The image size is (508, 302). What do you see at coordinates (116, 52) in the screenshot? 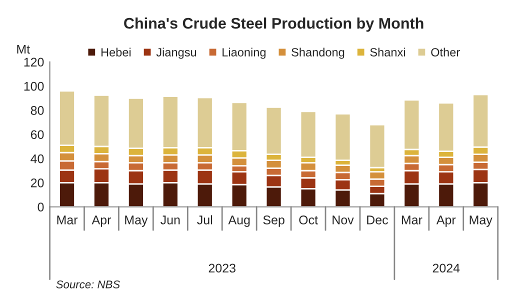
I see `legend-label: Hebei` at bounding box center [116, 52].